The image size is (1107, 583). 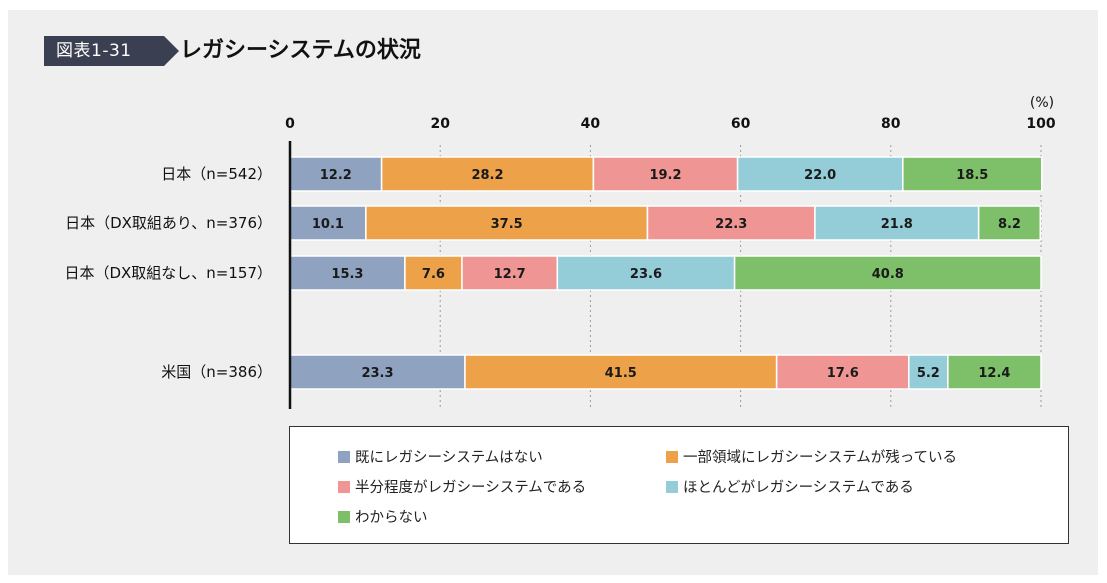 I want to click on data-label: 37.5, so click(x=507, y=224).